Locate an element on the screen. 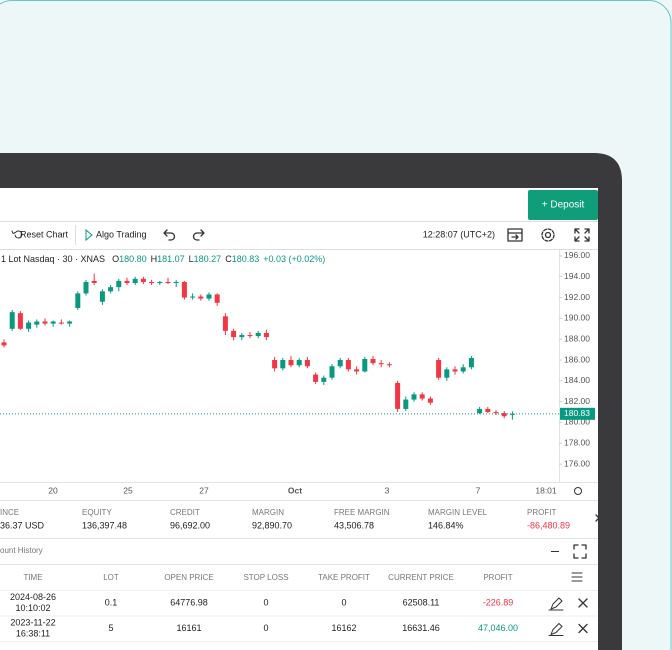  stat-label: CREDIT is located at coordinates (185, 512).